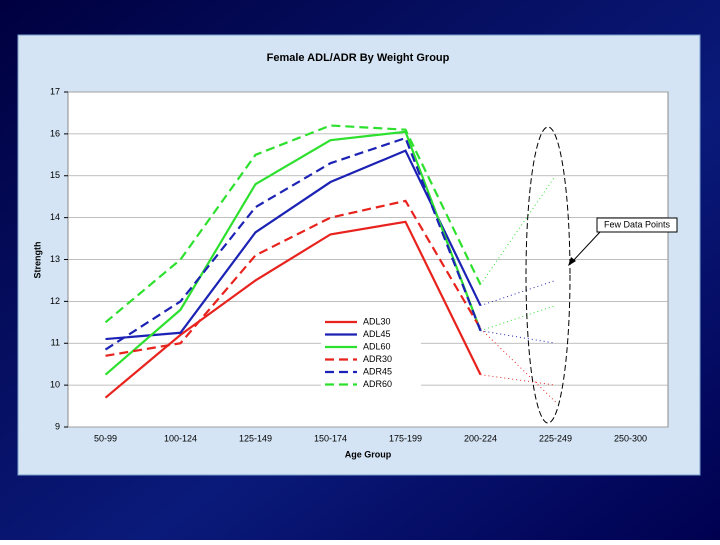 The height and width of the screenshot is (545, 720). I want to click on y-tick-label: 14, so click(55, 217).